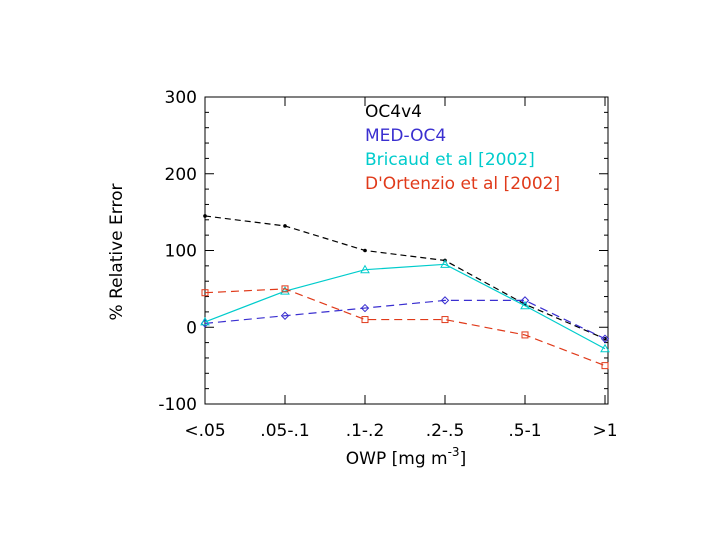 The width and height of the screenshot is (720, 540). I want to click on x-axis-title-close: ], so click(463, 459).